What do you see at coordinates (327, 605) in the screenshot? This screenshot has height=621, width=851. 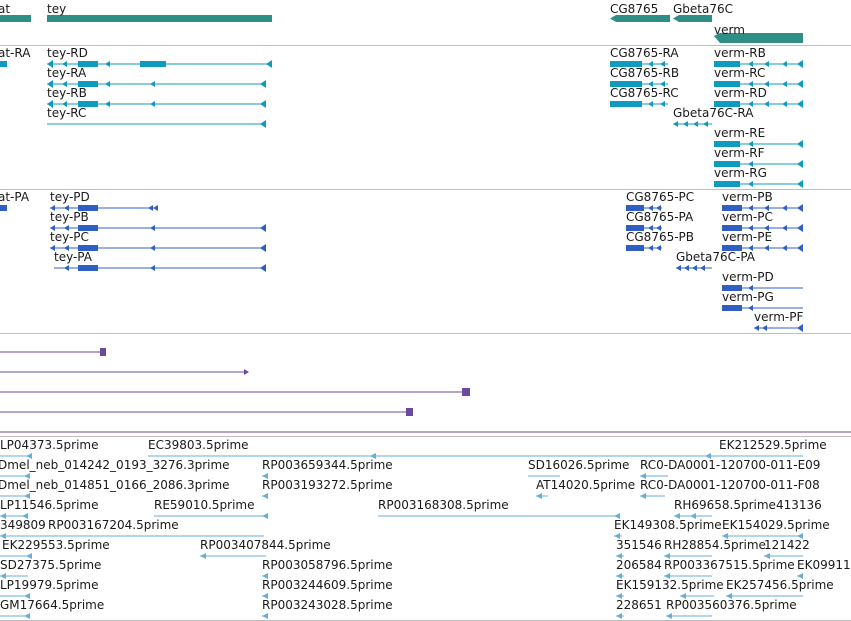 I see `est-label: RP003243028.5prime` at bounding box center [327, 605].